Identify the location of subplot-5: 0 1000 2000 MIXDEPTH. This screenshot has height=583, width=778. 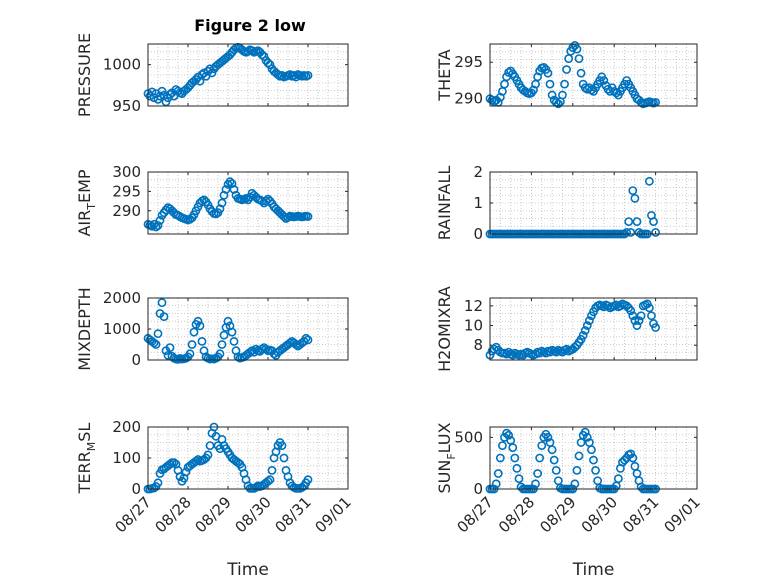
(212, 329).